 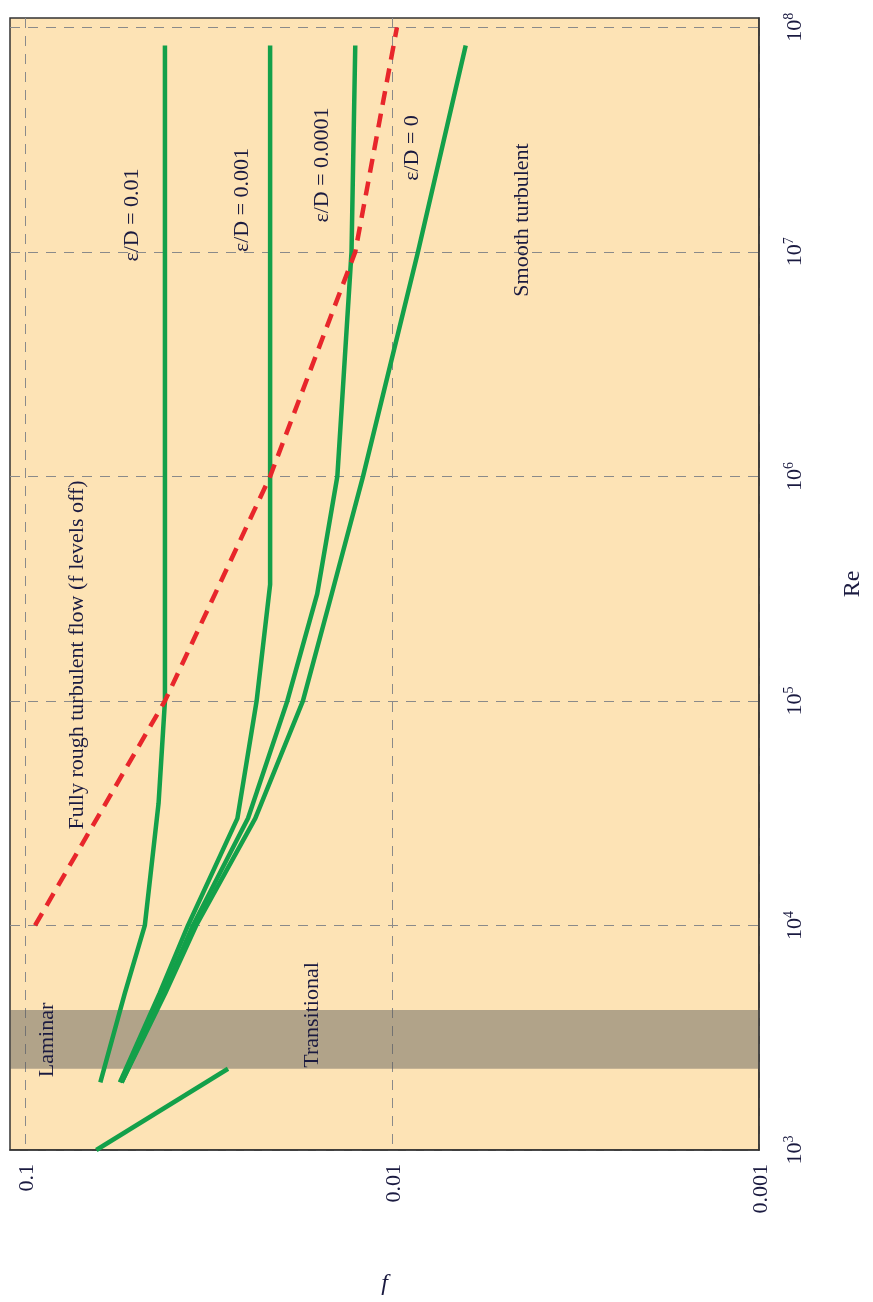 What do you see at coordinates (520, 220) in the screenshot?
I see `annotation: Smooth turbulent` at bounding box center [520, 220].